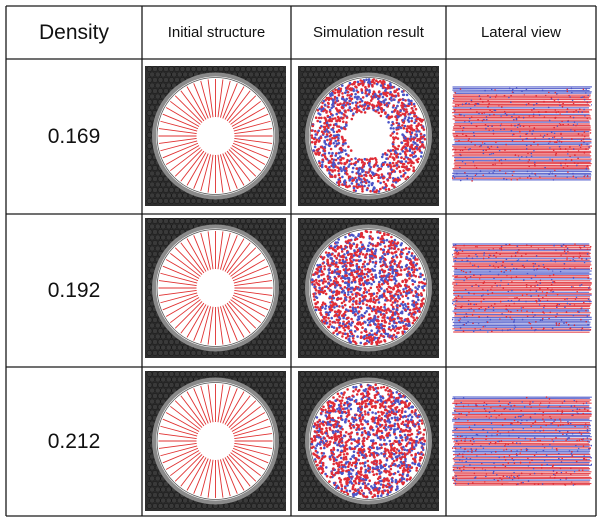 This screenshot has width=597, height=517. I want to click on density-value-row-1: 0.169, so click(74, 136).